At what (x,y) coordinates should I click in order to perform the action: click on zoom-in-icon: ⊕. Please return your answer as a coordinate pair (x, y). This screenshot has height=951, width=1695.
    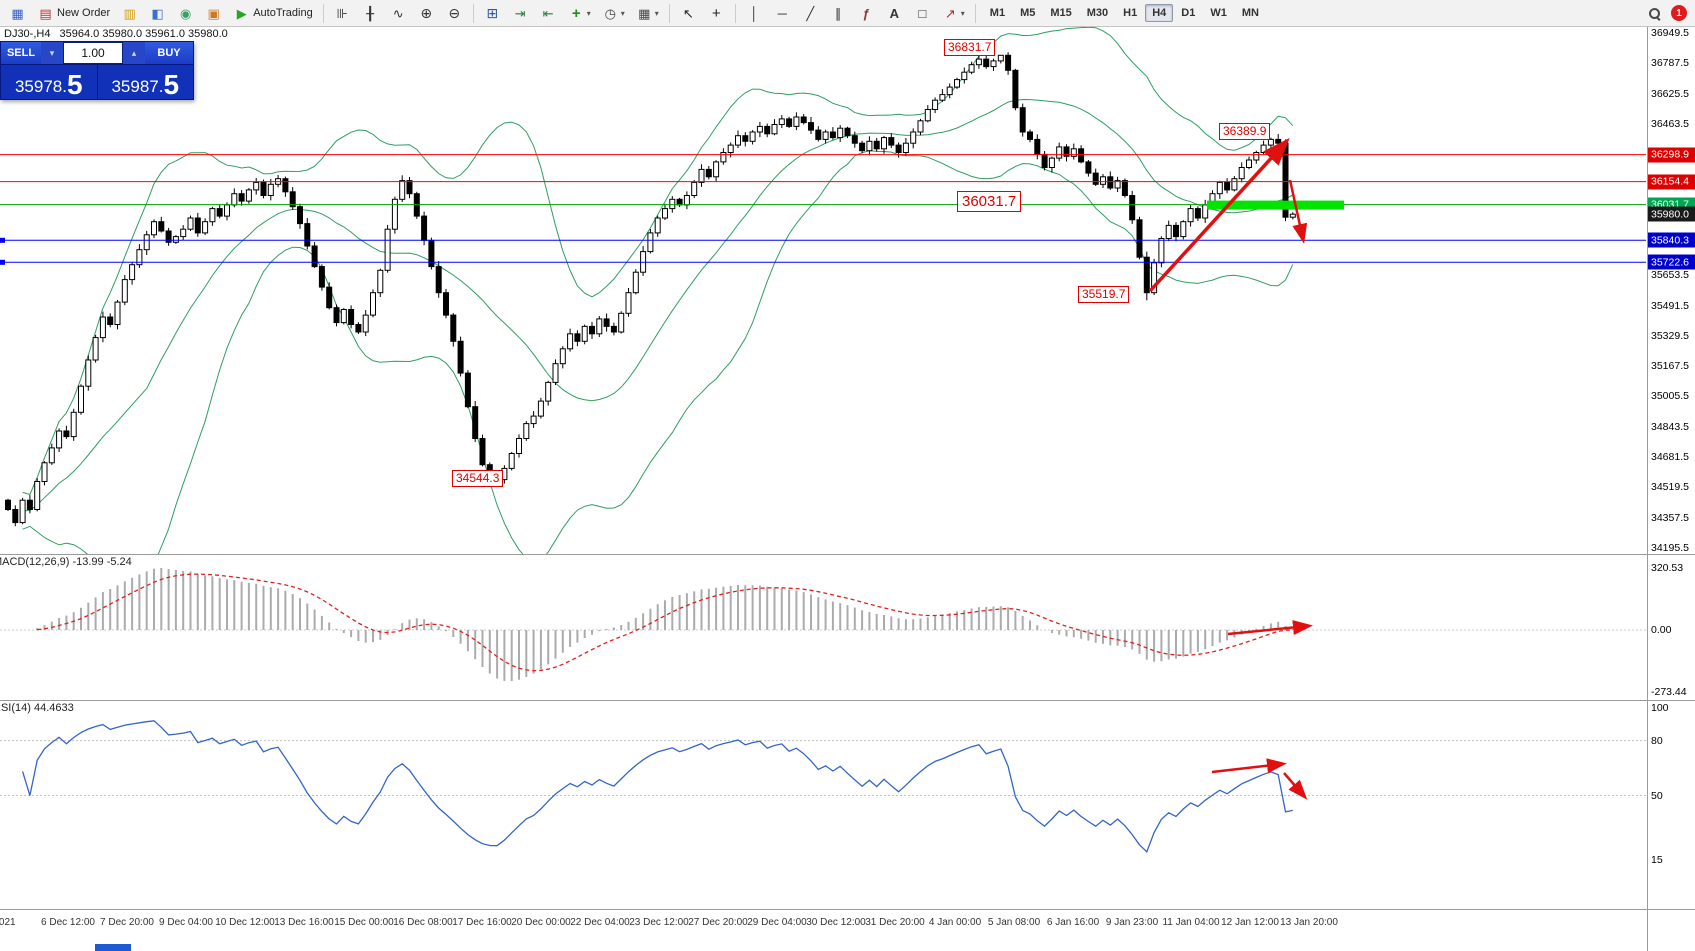
    Looking at the image, I should click on (426, 13).